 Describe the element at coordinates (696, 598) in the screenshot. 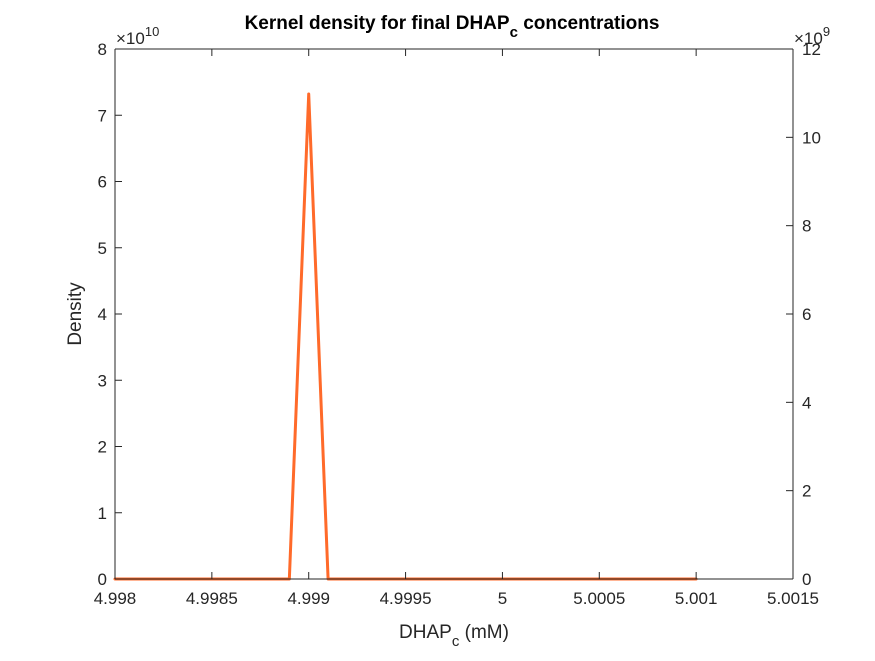

I see `x-tick-label: 5.001` at that location.